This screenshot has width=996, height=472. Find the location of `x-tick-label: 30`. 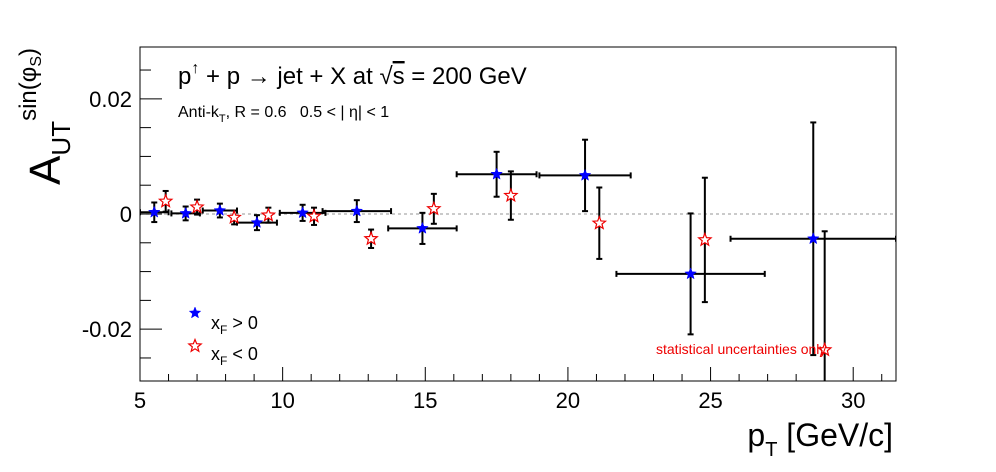

x-tick-label: 30 is located at coordinates (853, 400).